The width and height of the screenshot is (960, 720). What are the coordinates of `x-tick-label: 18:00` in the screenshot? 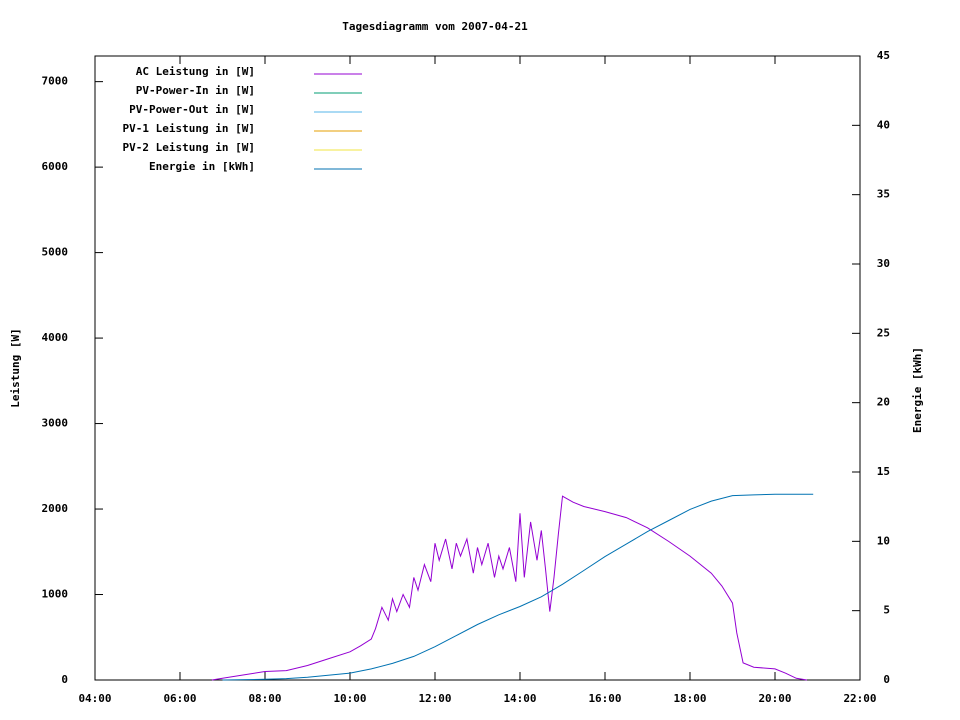 It's located at (689, 698).